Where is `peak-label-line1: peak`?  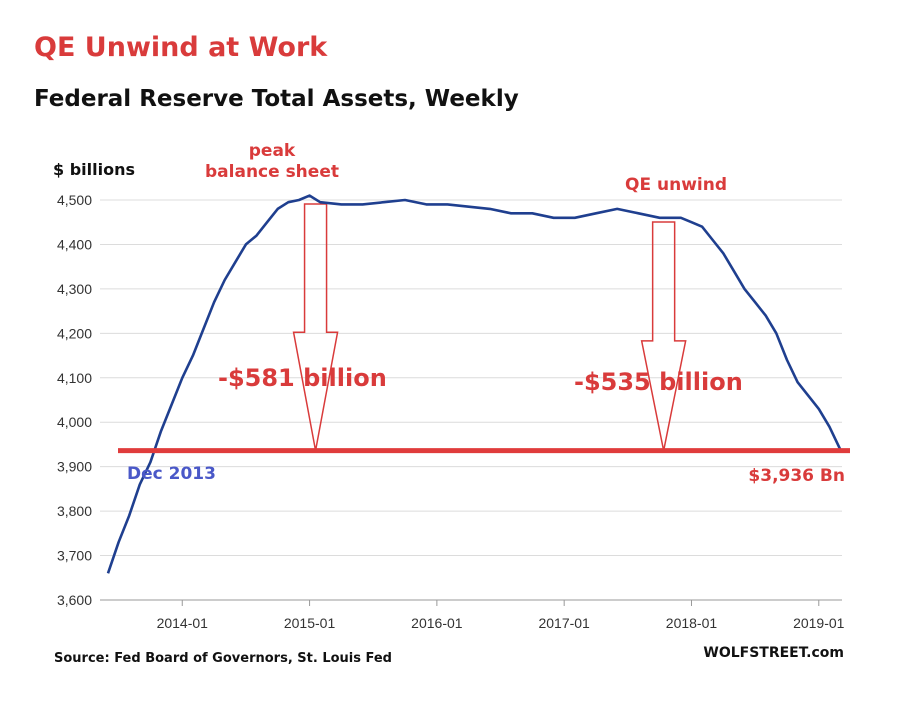
peak-label-line1: peak is located at coordinates (272, 151).